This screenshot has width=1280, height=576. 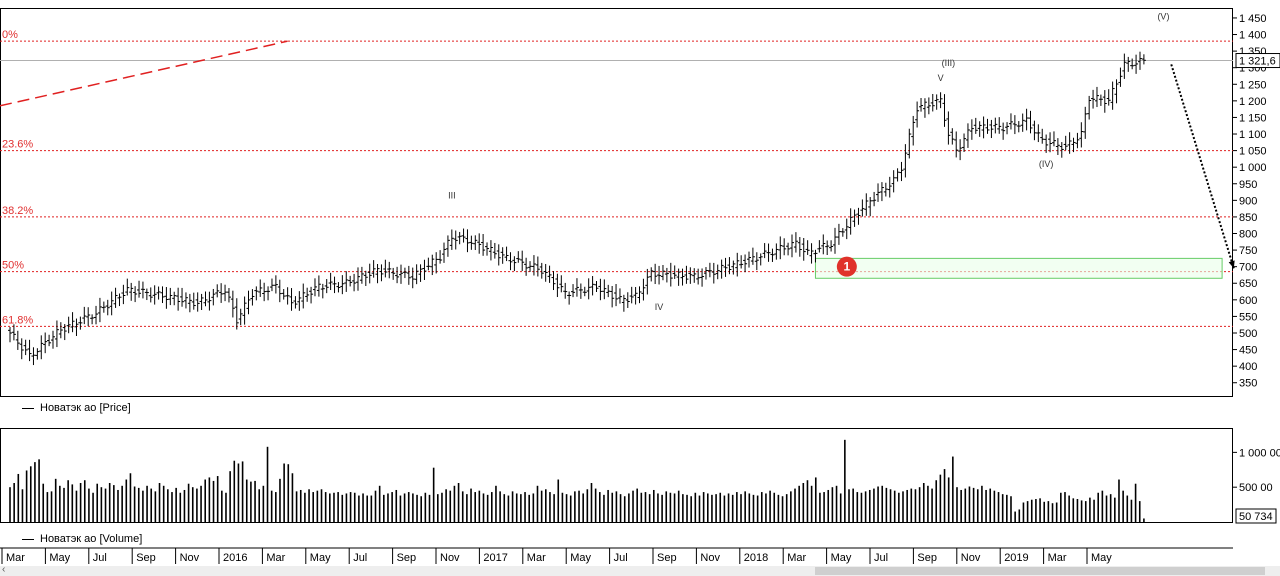 What do you see at coordinates (1040, 571) in the screenshot?
I see `scroll-thumb` at bounding box center [1040, 571].